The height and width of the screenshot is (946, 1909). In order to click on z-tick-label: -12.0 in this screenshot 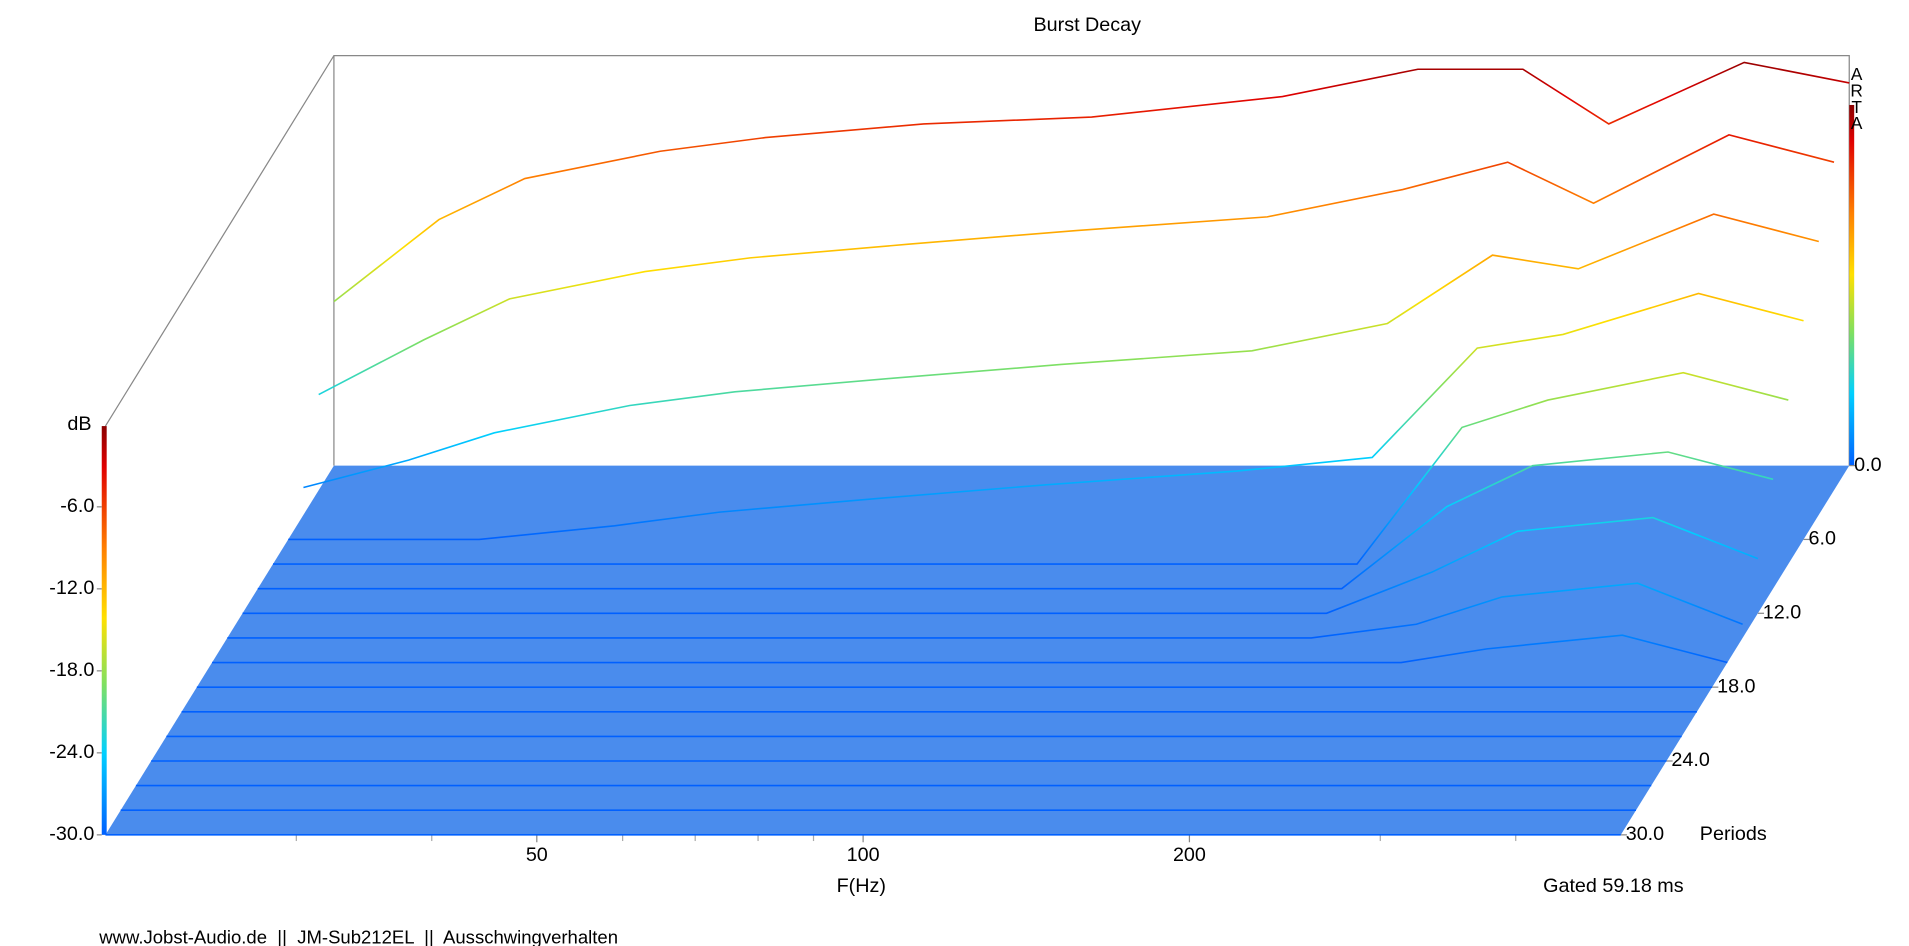, I will do `click(71, 588)`.